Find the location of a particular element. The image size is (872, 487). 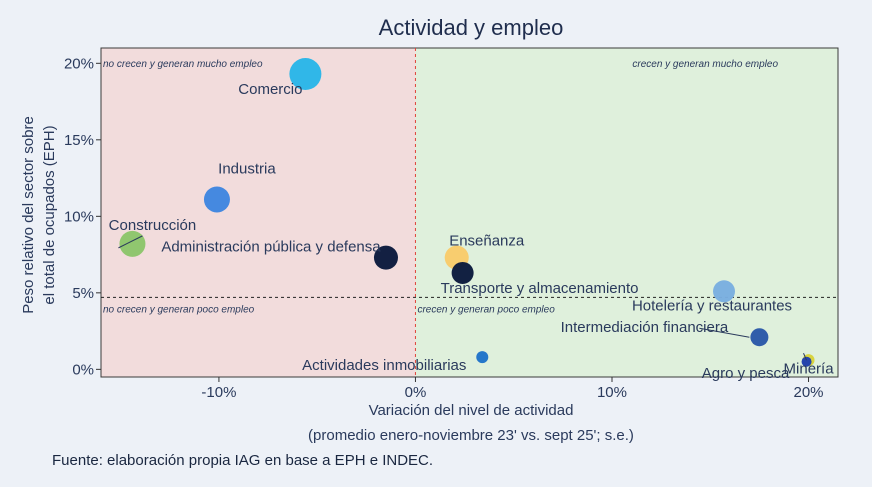

point-label: Transporte y almacenamiento is located at coordinates (540, 288).